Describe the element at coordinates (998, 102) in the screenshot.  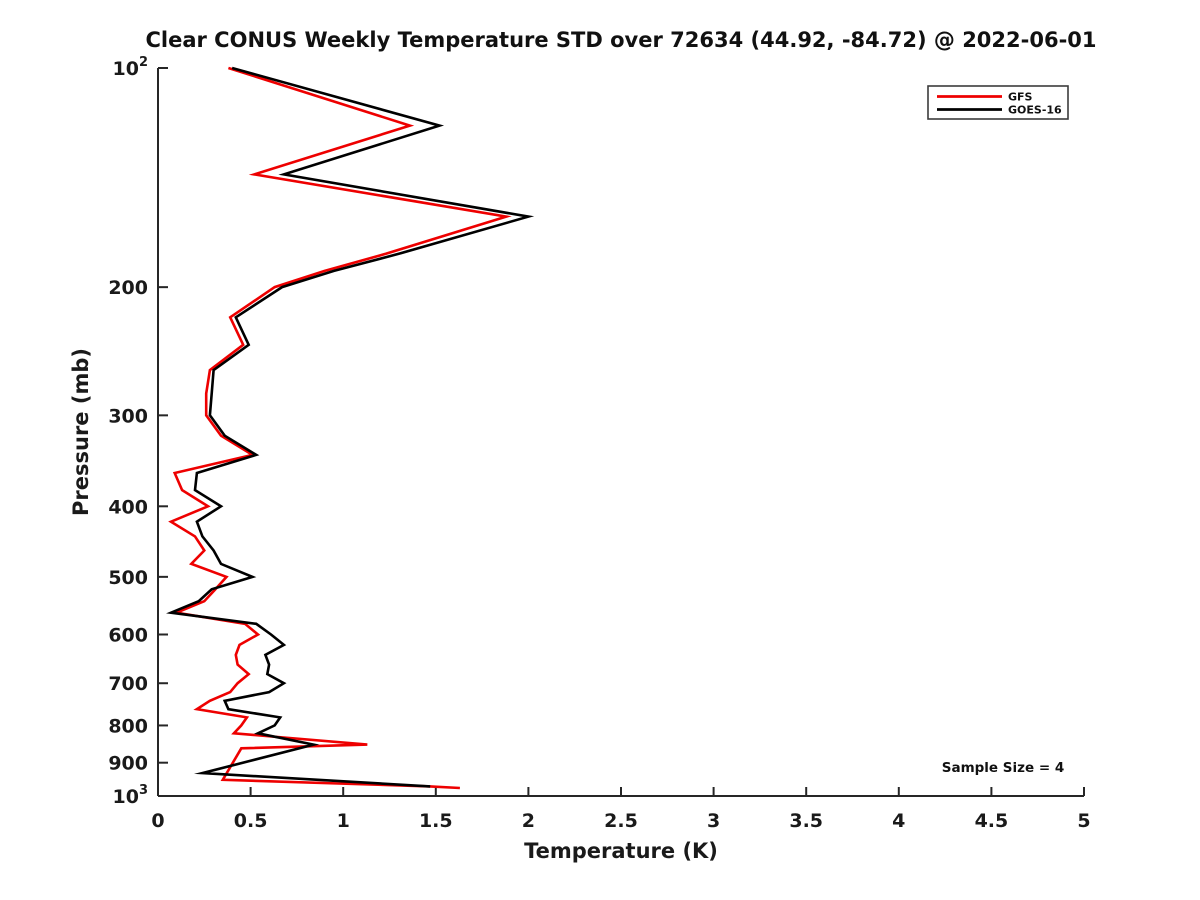
I see `legend-box` at that location.